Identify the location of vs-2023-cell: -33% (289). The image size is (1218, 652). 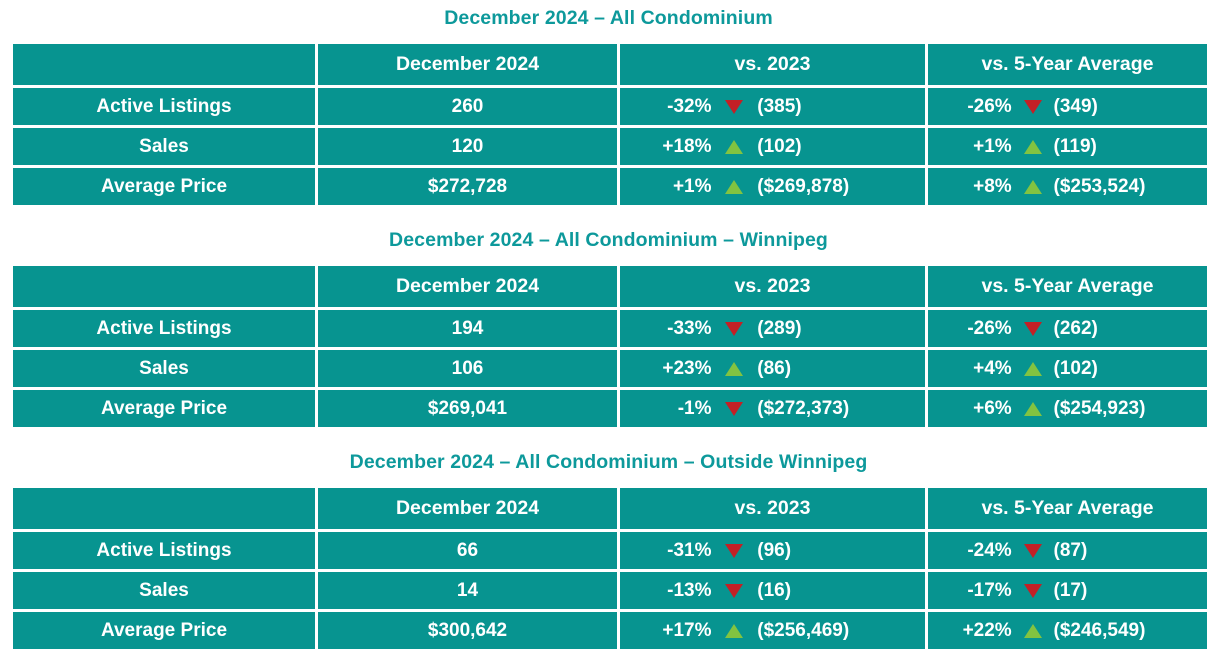
(772, 328).